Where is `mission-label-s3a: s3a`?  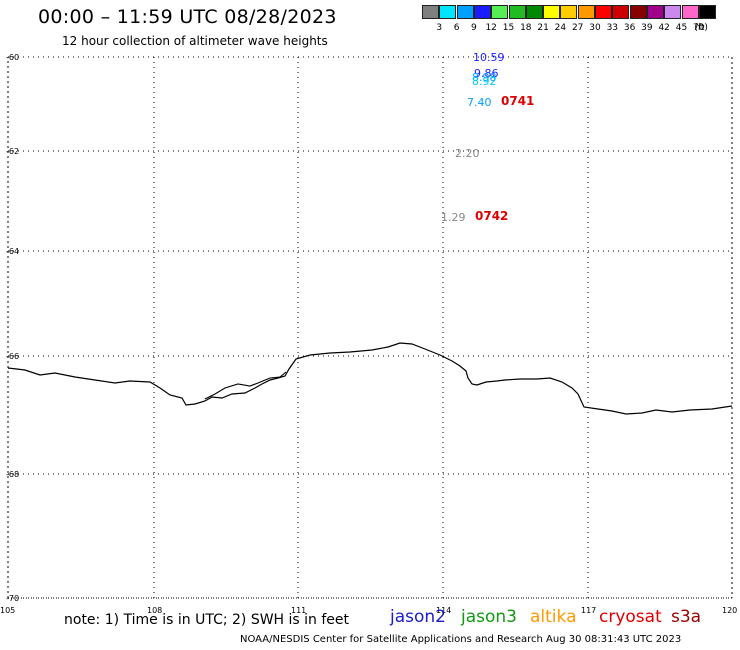 mission-label-s3a: s3a is located at coordinates (686, 617).